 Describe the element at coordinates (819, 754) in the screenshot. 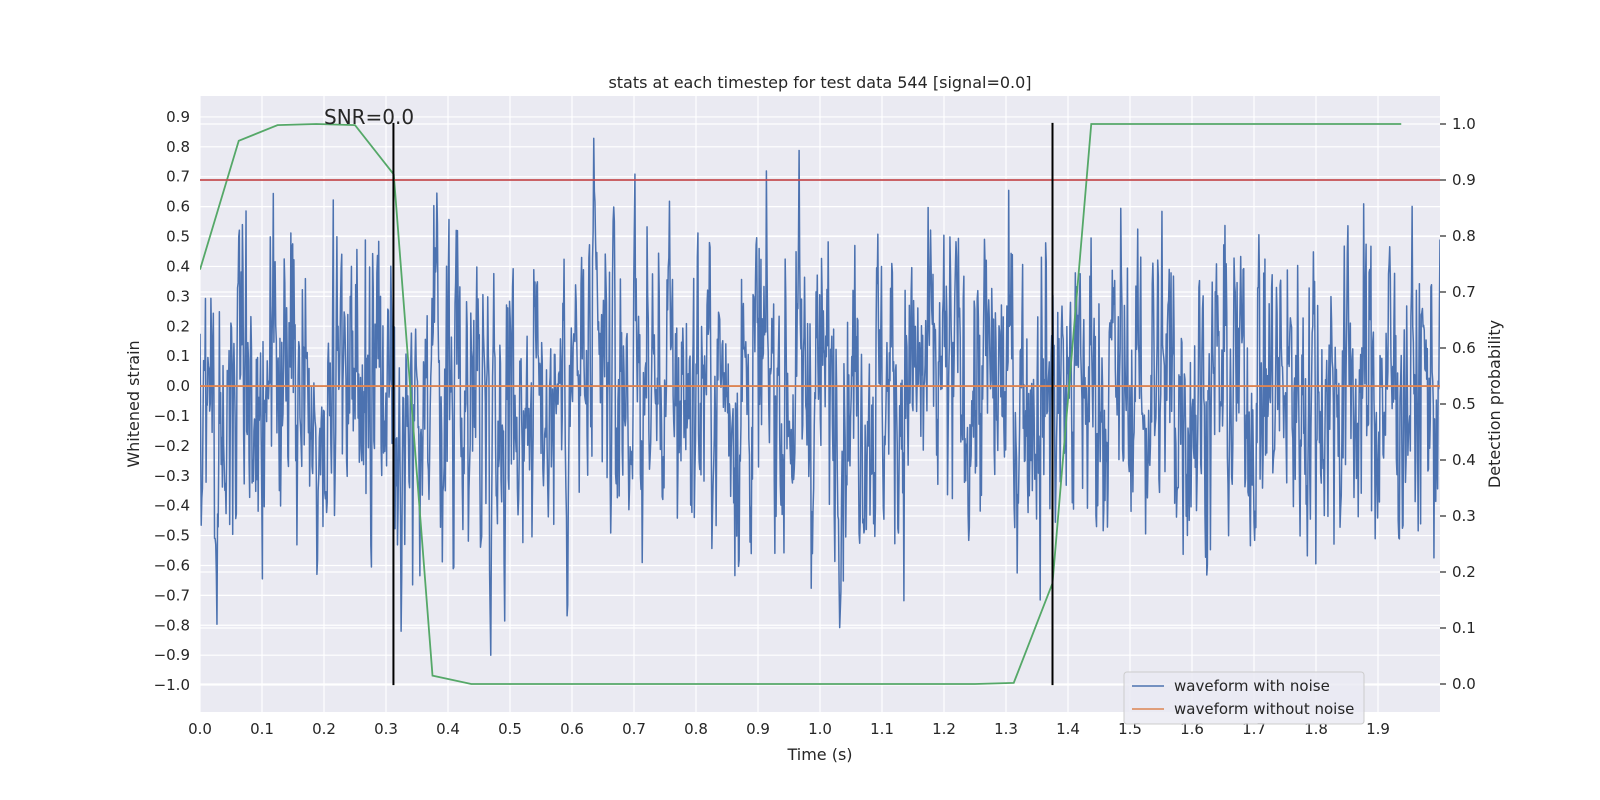

I see `x-axis-label: Time (s)` at that location.